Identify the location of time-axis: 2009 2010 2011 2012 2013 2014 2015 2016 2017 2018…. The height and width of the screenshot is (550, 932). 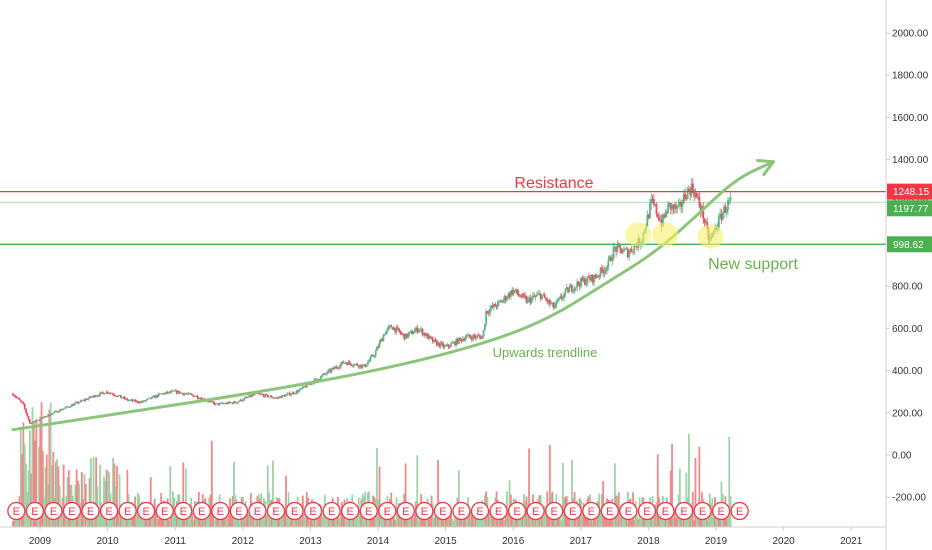
(446, 537).